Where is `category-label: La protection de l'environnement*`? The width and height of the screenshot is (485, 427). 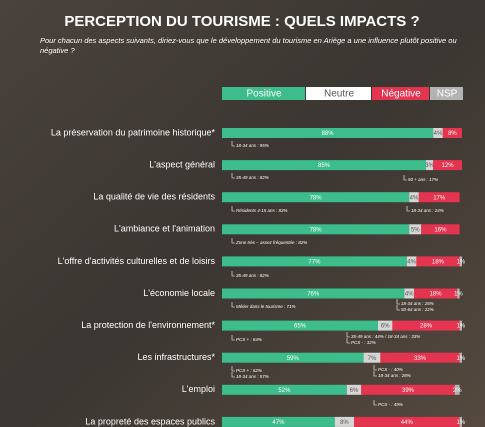
category-label: La protection de l'environnement* is located at coordinates (148, 325).